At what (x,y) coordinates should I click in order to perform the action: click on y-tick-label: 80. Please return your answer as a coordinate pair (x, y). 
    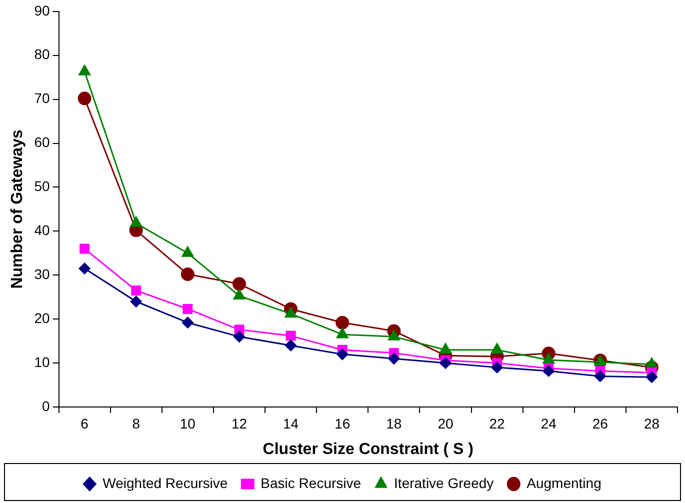
    Looking at the image, I should click on (42, 54).